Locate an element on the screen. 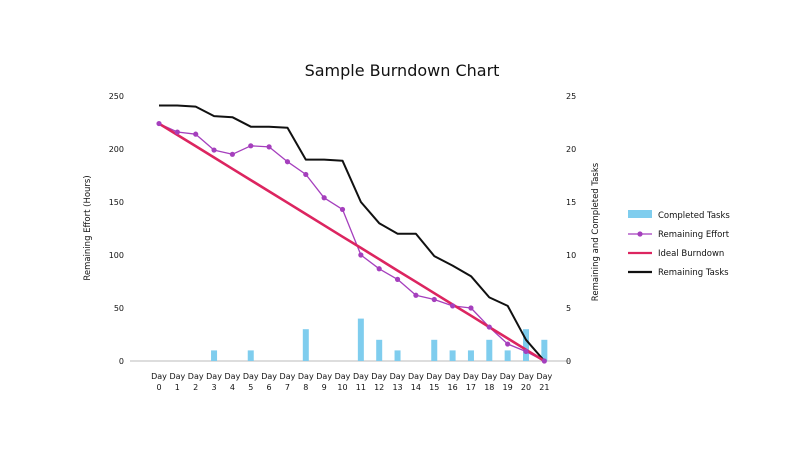  x-tick-label: Day 1 is located at coordinates (177, 382).